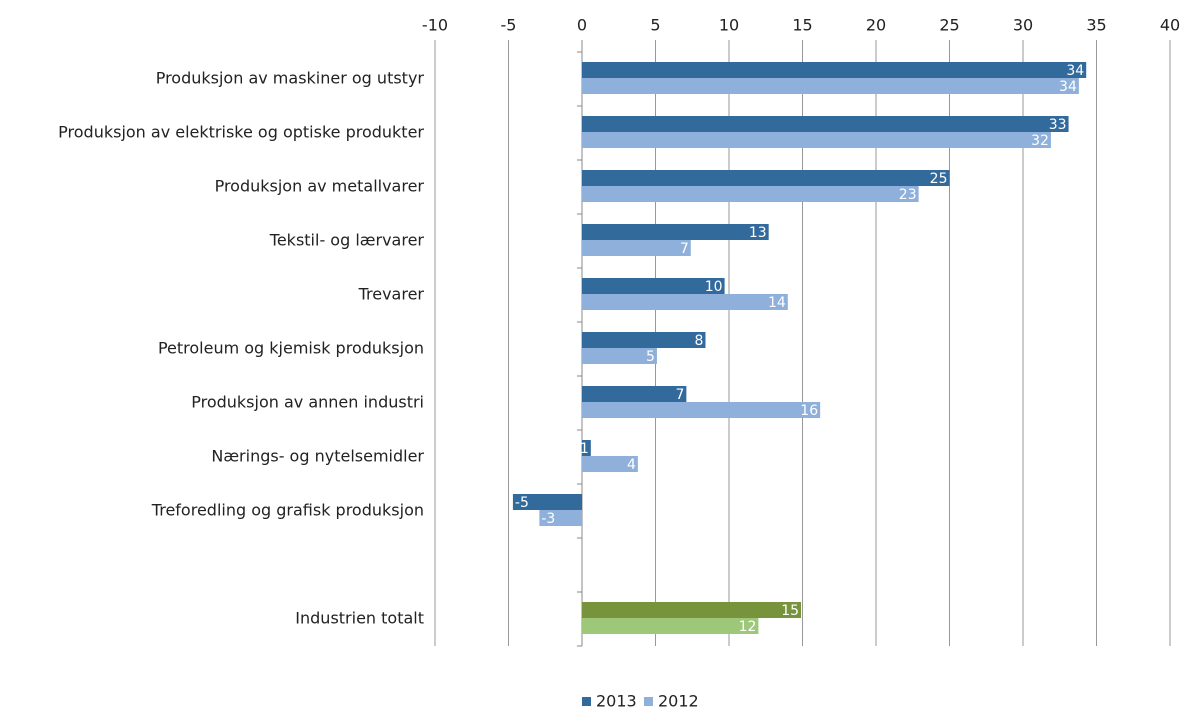  Describe the element at coordinates (790, 611) in the screenshot. I see `value-label: 15` at that location.